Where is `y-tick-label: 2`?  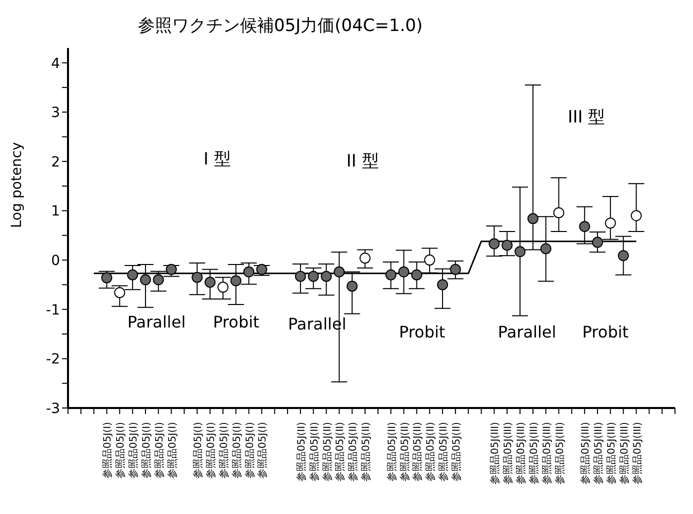 y-tick-label: 2 is located at coordinates (55, 162).